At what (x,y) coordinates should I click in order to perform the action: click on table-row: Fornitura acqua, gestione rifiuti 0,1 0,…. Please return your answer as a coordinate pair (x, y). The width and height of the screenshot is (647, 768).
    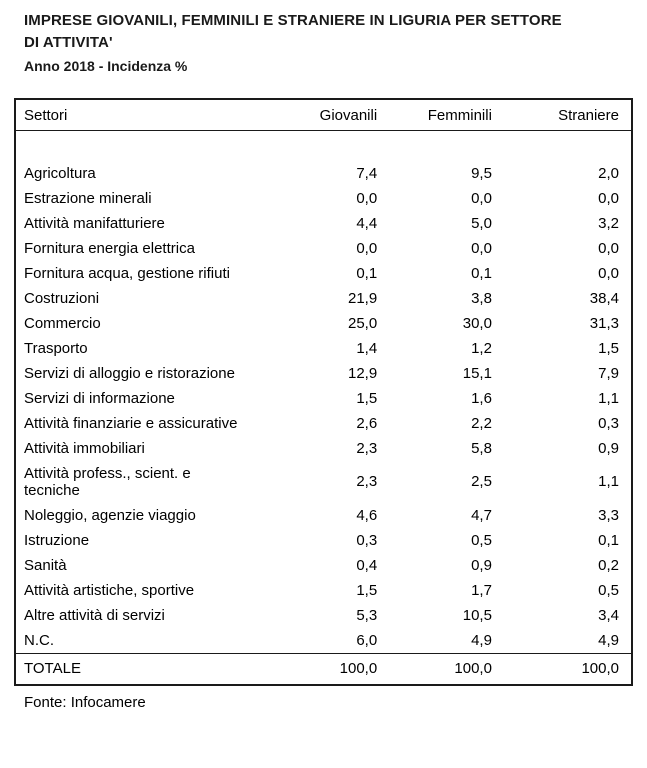
    Looking at the image, I should click on (323, 273).